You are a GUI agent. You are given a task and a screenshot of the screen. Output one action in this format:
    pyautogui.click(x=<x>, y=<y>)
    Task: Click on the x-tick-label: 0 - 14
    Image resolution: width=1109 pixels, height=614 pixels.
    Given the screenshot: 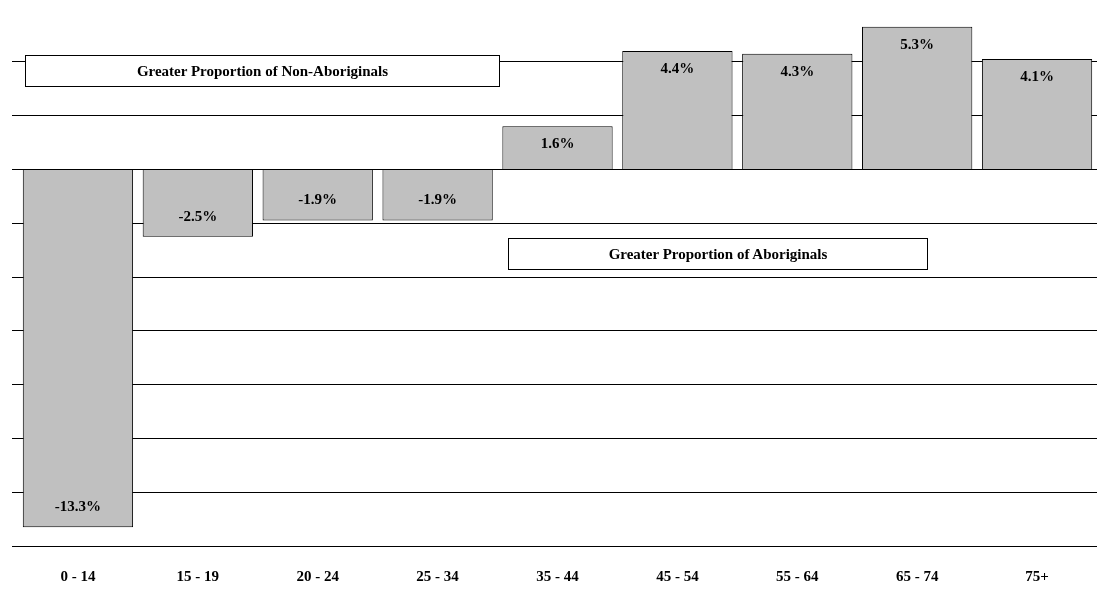 What is the action you would take?
    pyautogui.click(x=78, y=575)
    